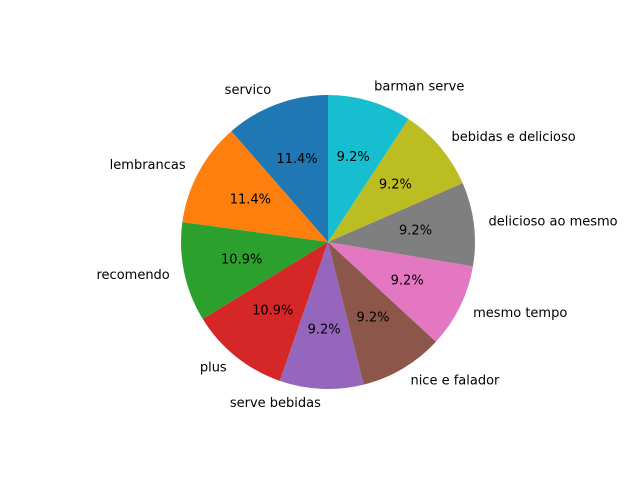 The width and height of the screenshot is (640, 480). Describe the element at coordinates (353, 157) in the screenshot. I see `pct-label-barman-serve: 9.2%` at that location.